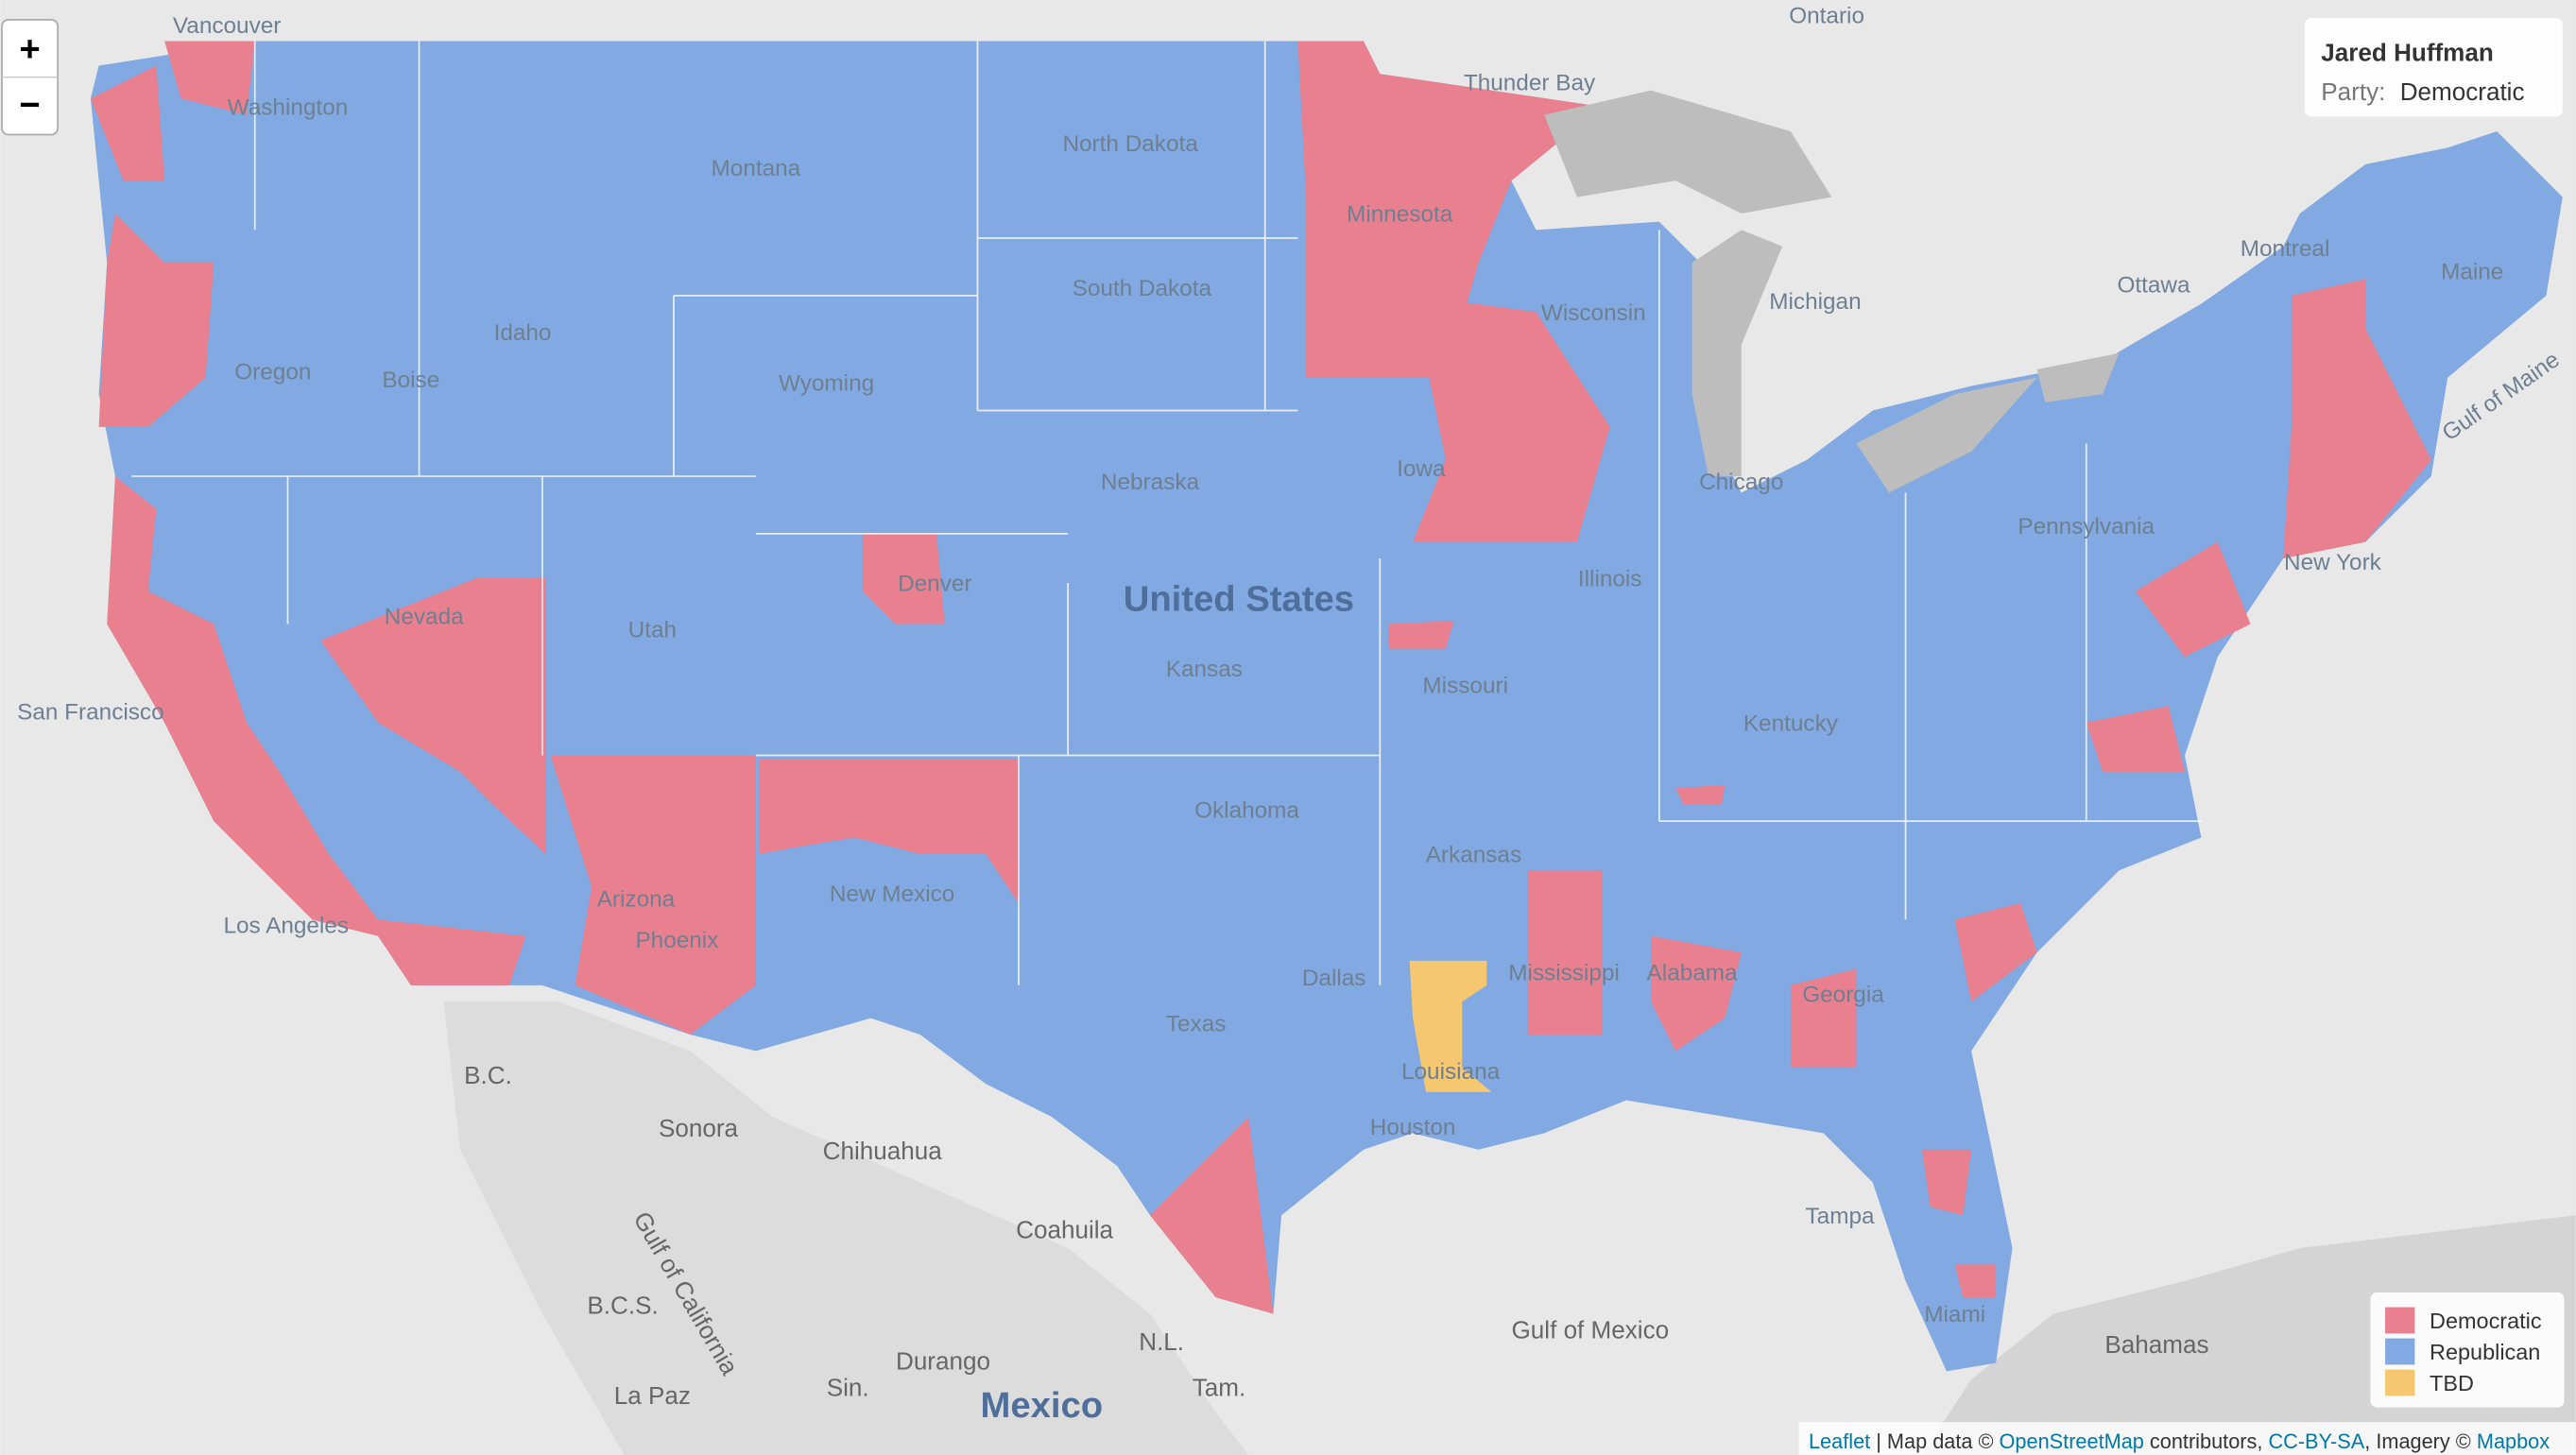 This screenshot has width=2576, height=1455. Describe the element at coordinates (90, 712) in the screenshot. I see `place-label: San Francisco` at that location.